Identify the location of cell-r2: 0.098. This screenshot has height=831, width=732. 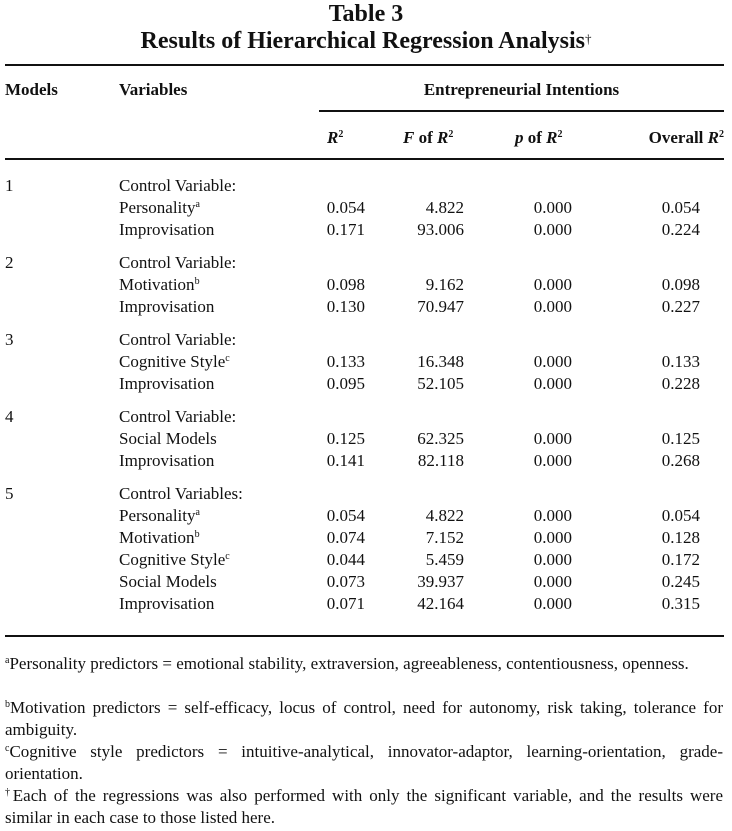
(345, 284).